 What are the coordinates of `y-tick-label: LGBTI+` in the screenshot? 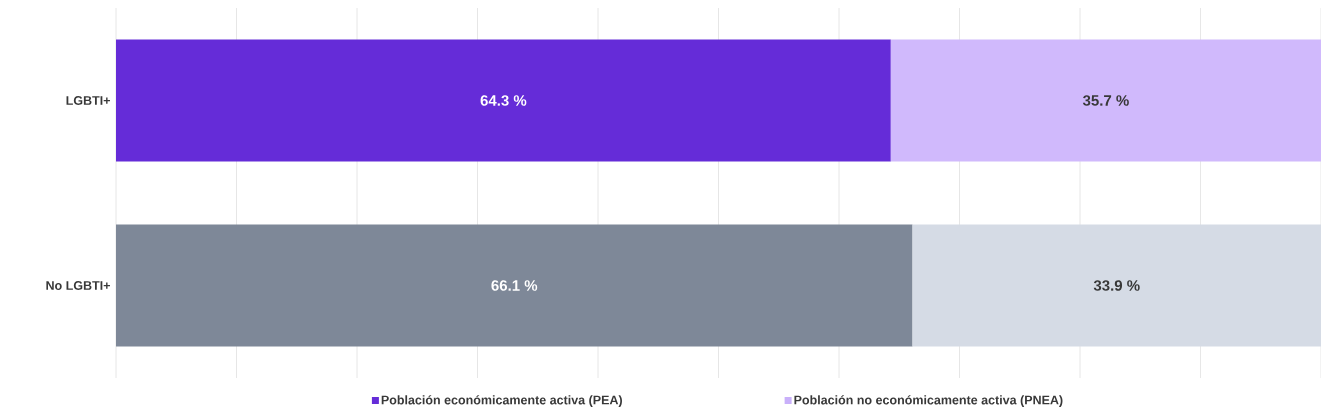 It's located at (88, 100).